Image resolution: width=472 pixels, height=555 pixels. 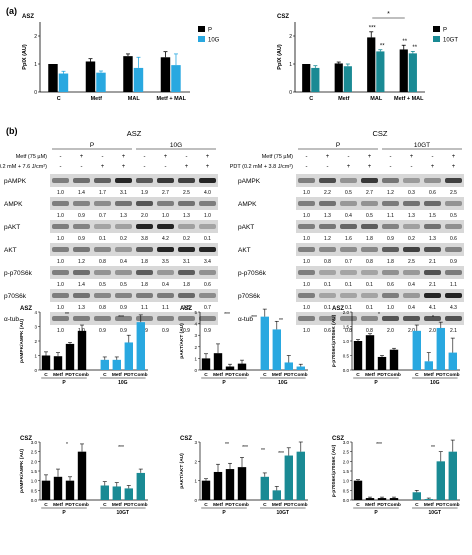 I want to click on blot-quant-value: 4.1, so click(x=432, y=308).